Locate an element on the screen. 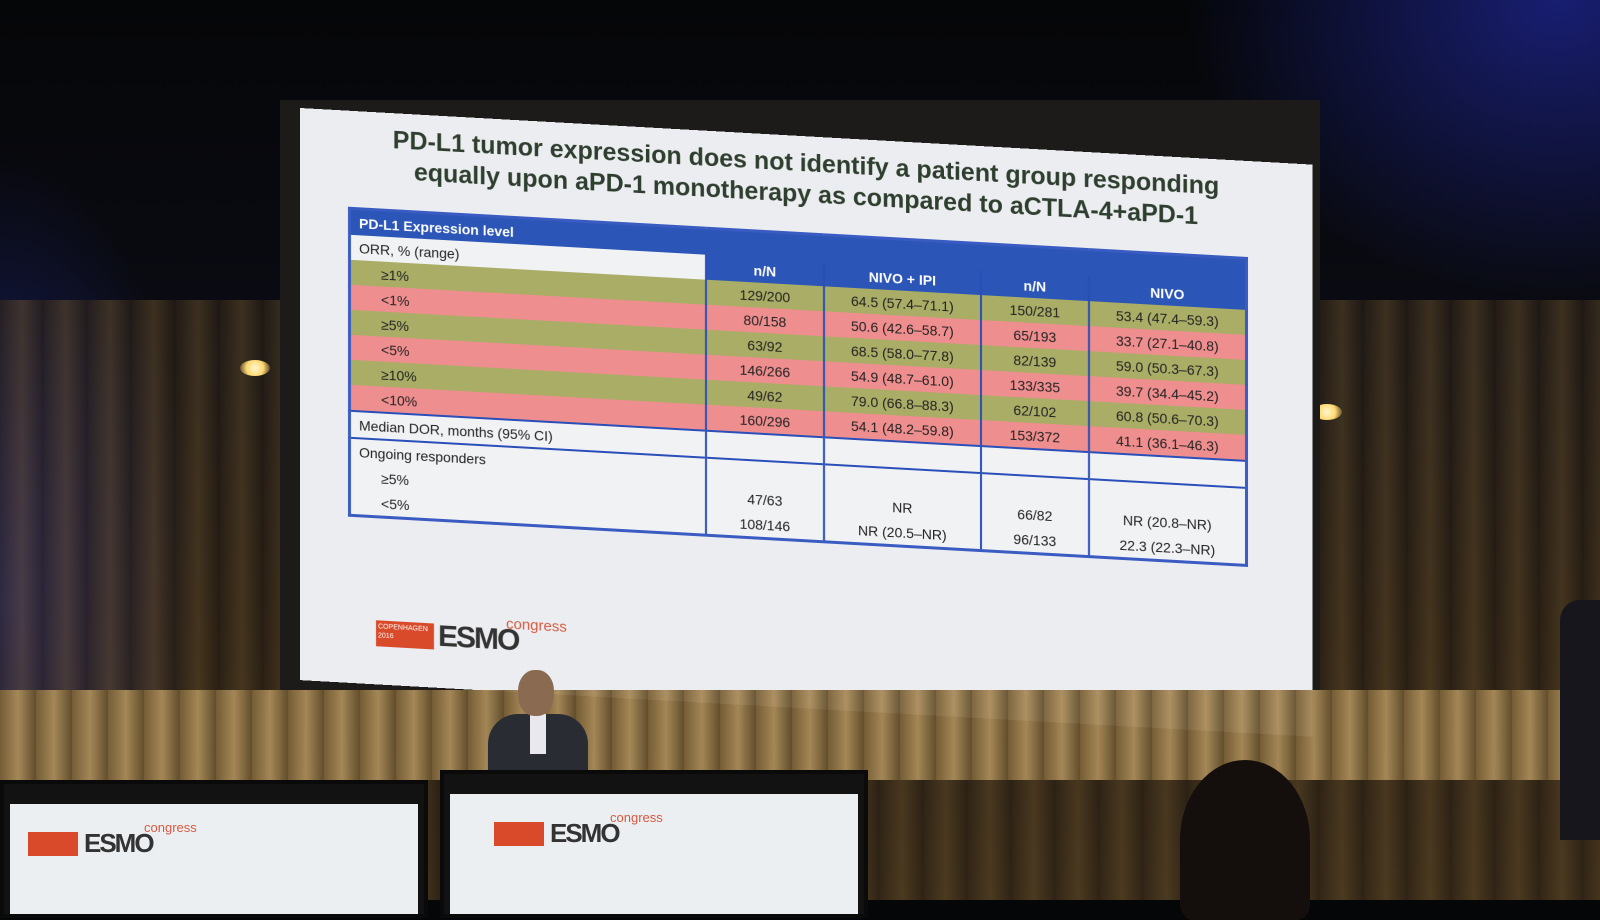 The image size is (1600, 920). monitor-left: ESMO congress is located at coordinates (214, 849).